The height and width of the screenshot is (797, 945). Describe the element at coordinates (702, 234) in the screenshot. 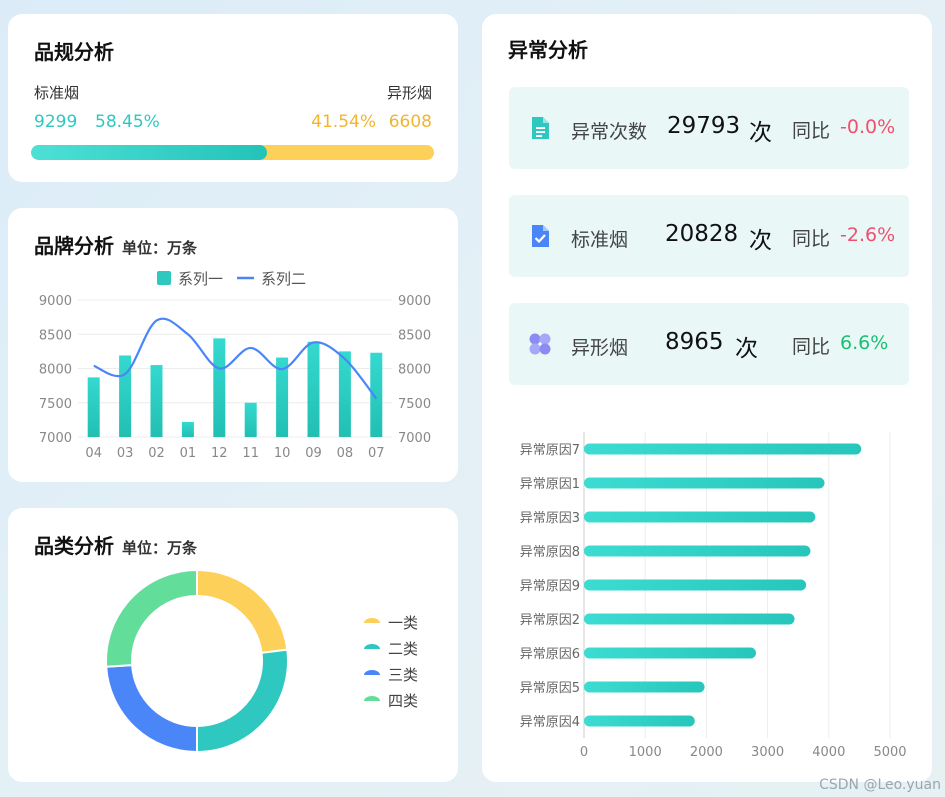

I see `stat-value: 20828` at that location.